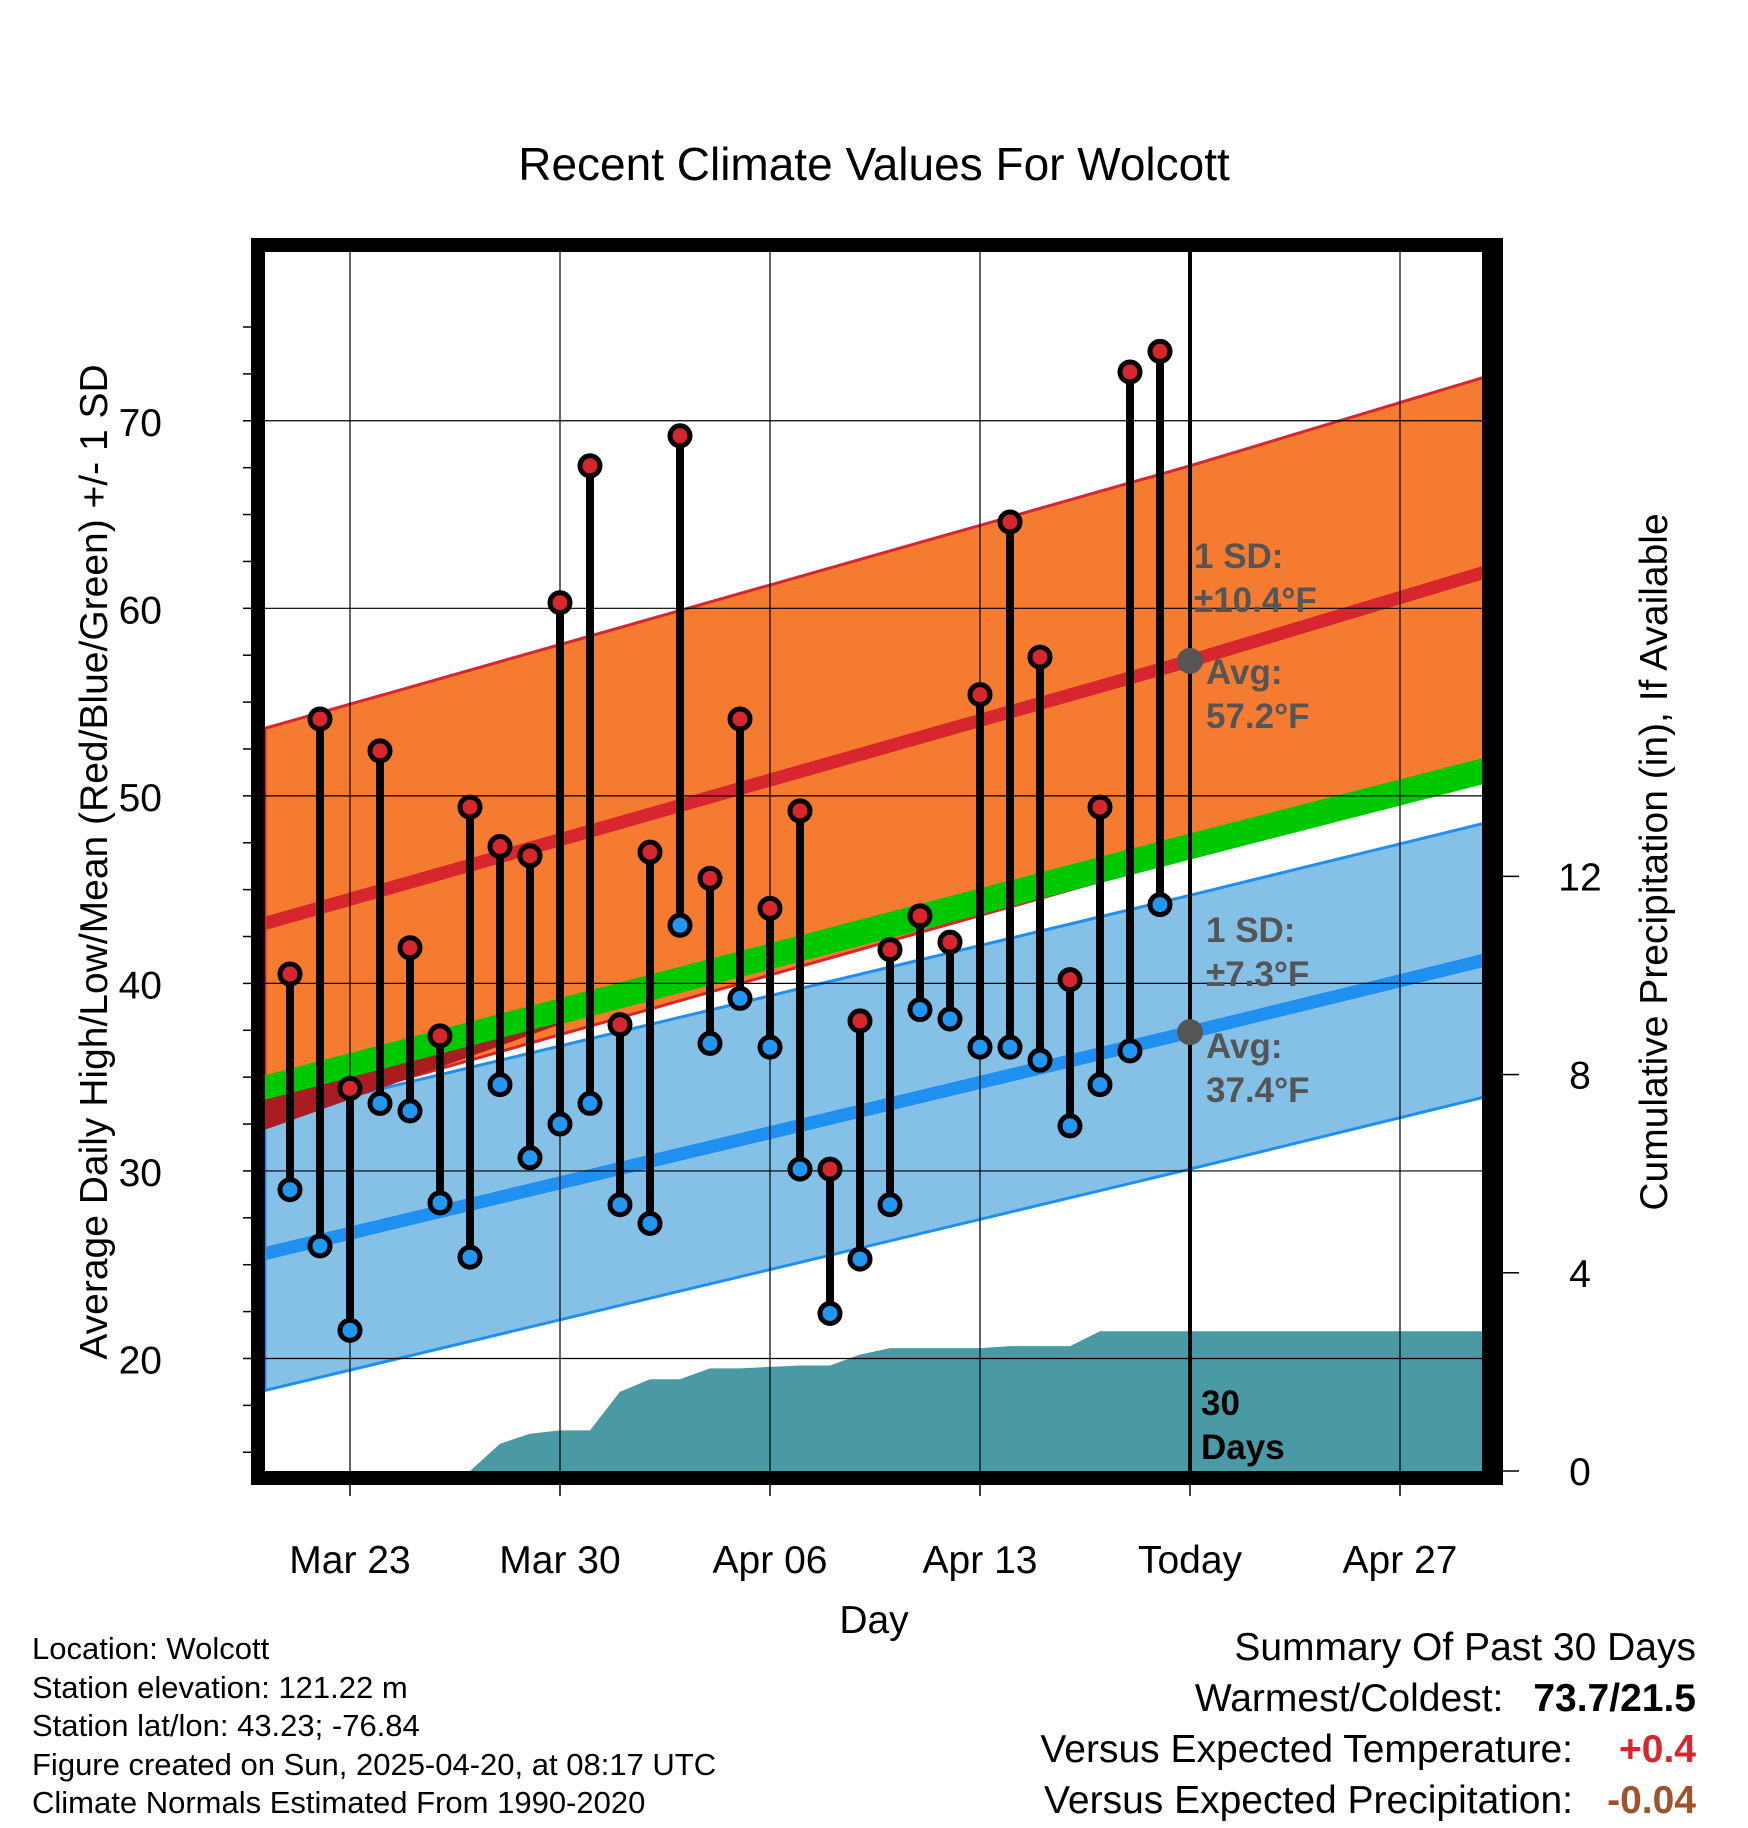 This screenshot has width=1748, height=1828. Describe the element at coordinates (559, 1560) in the screenshot. I see `x-tick-label: Mar 30` at that location.